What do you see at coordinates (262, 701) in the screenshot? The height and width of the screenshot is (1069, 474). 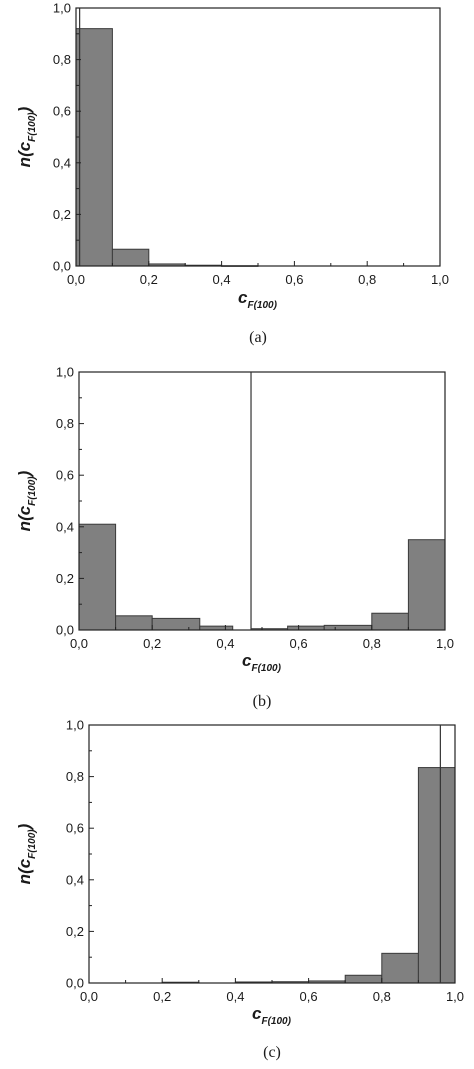 I see `panel-caption: (b)` at bounding box center [262, 701].